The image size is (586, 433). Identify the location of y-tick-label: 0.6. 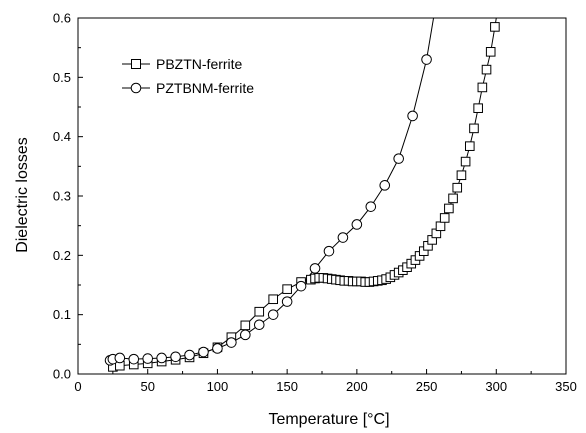
(62, 18).